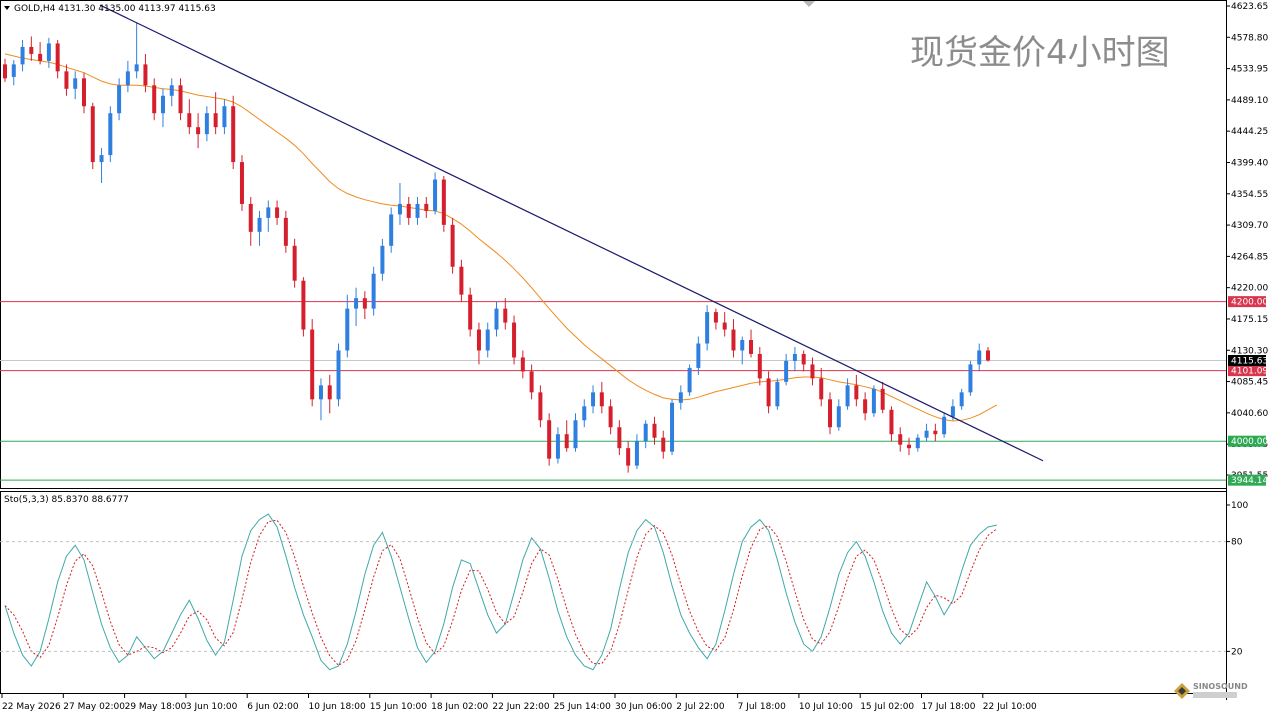  I want to click on time-tick-label: 15 Jul 02:00, so click(887, 707).